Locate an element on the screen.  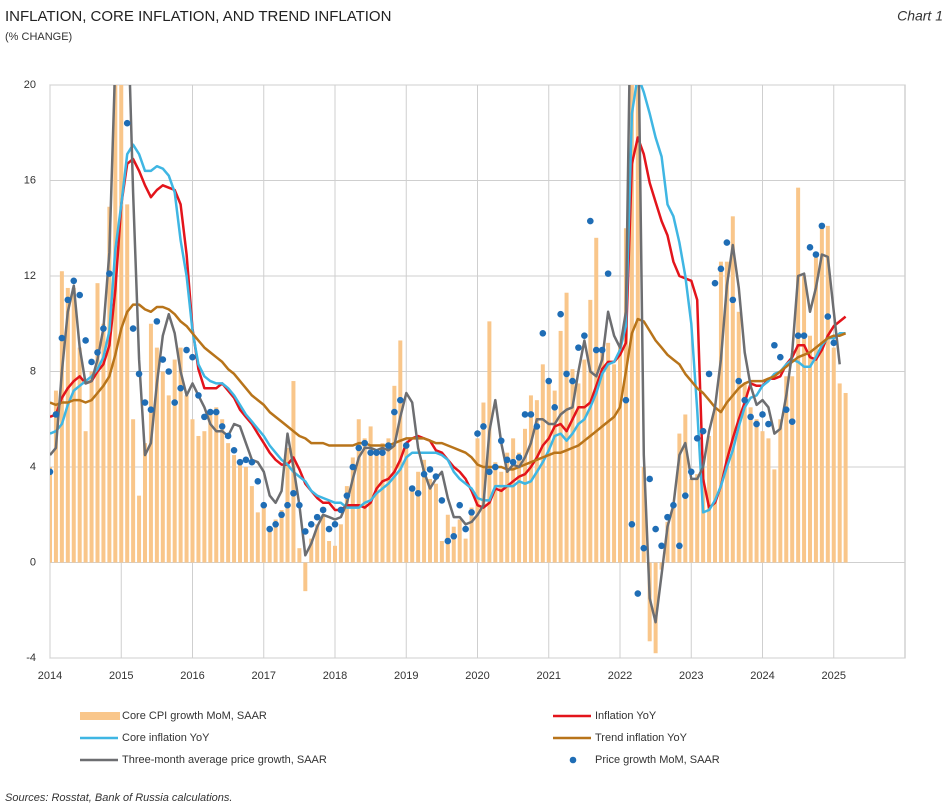
y-tick-label: 0 is located at coordinates (33, 562).